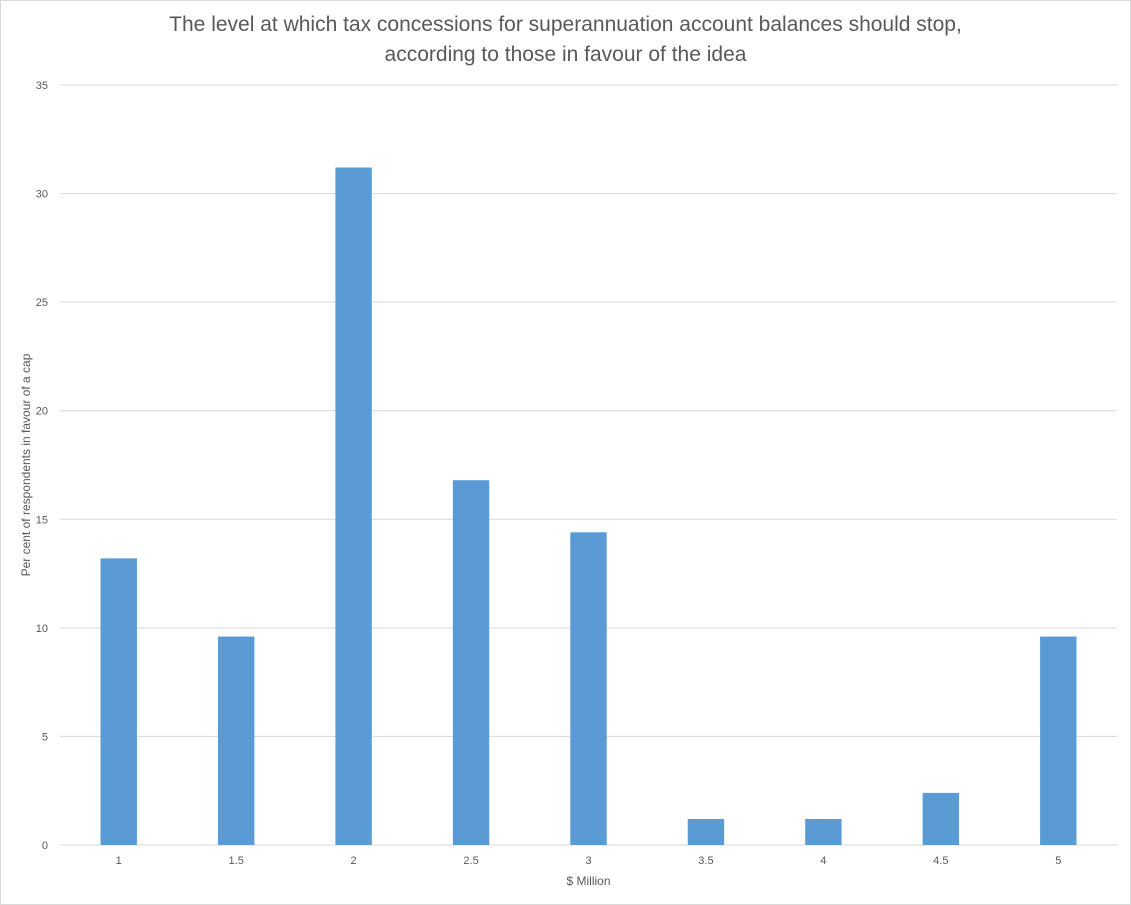  Describe the element at coordinates (45, 737) in the screenshot. I see `y-tick-label: 5` at that location.